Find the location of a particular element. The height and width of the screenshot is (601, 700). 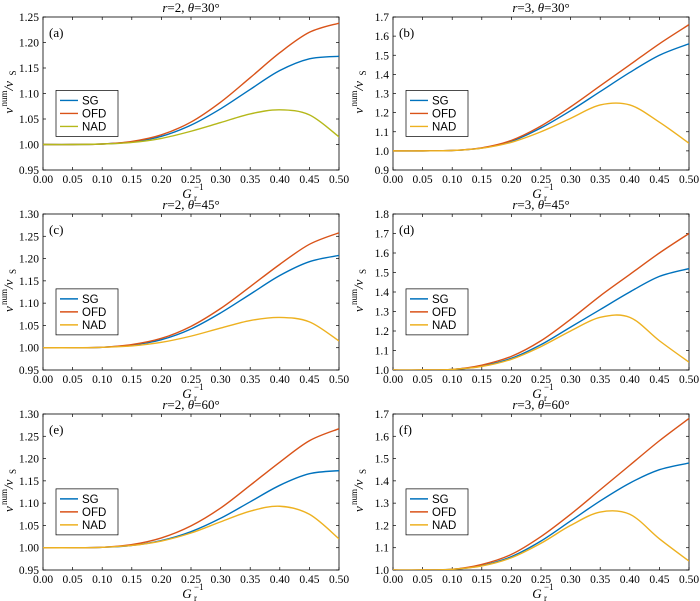

y-tick-label: 0.95 is located at coordinates (29, 171).